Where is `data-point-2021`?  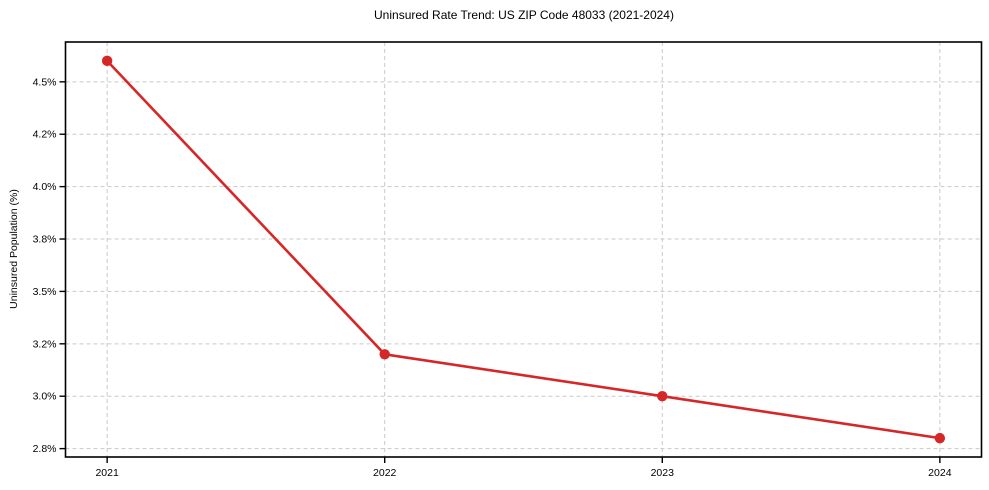
data-point-2021 is located at coordinates (107, 61).